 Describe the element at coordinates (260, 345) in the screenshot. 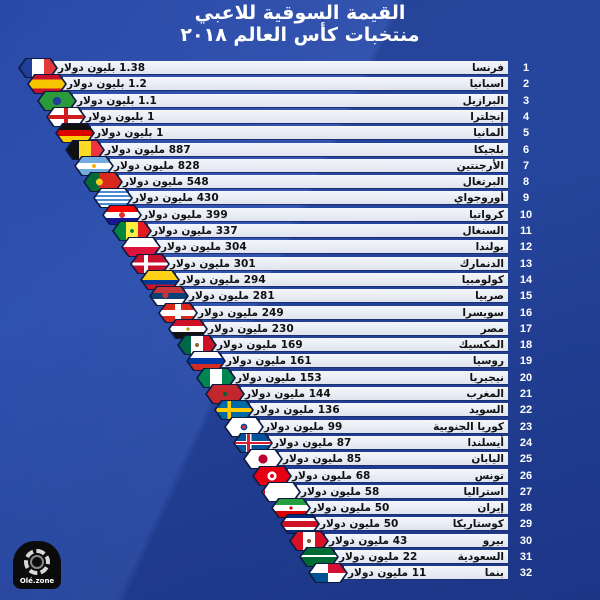

I see `market-value: 169 مليون دولار` at that location.